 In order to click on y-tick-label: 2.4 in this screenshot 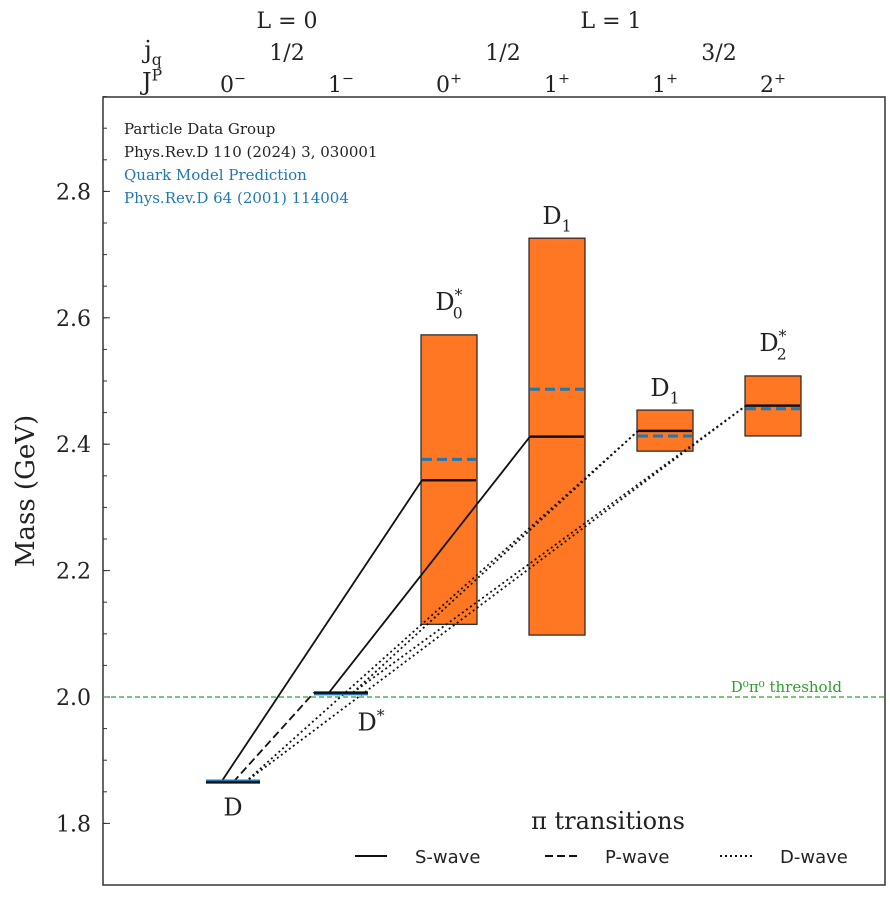, I will do `click(73, 445)`.